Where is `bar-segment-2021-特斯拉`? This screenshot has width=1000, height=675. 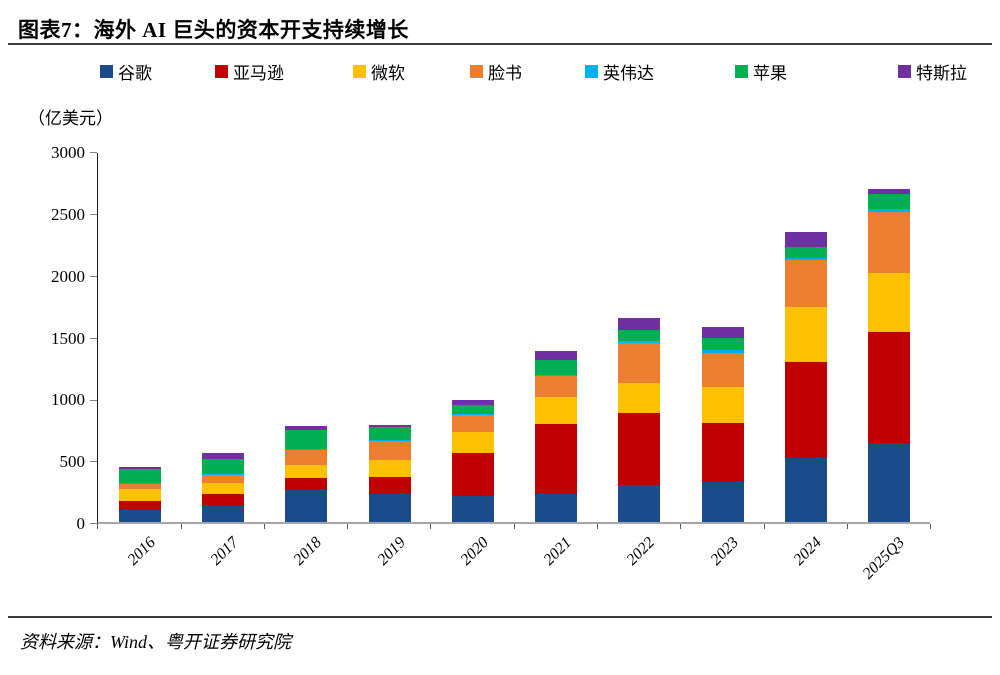
bar-segment-2021-特斯拉 is located at coordinates (556, 355).